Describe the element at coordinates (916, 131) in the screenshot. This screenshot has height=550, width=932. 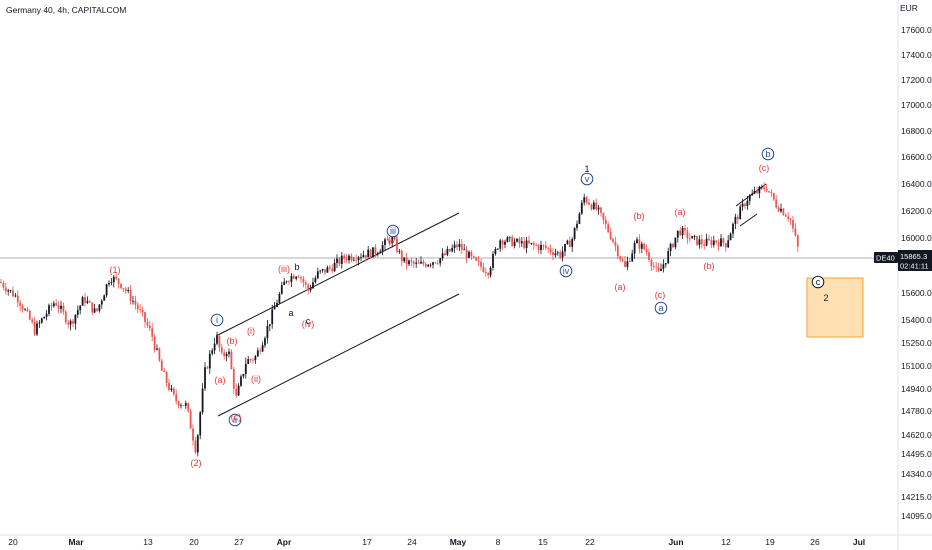
I see `price-tick-label: 16800.0` at that location.